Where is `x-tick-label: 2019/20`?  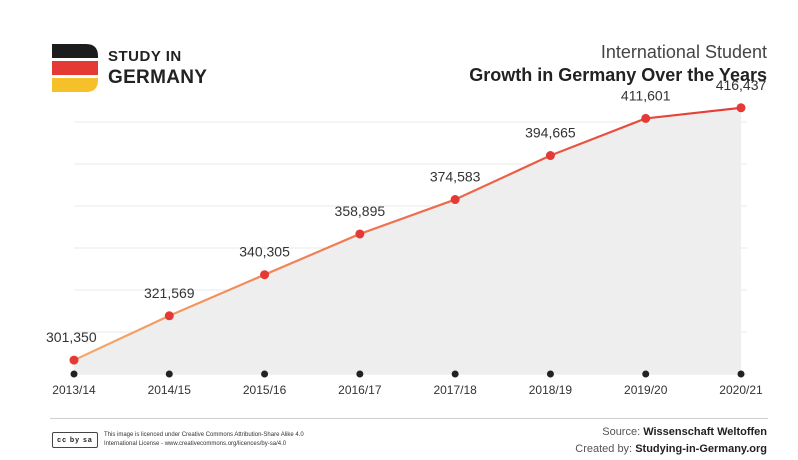
x-tick-label: 2019/20 is located at coordinates (646, 390).